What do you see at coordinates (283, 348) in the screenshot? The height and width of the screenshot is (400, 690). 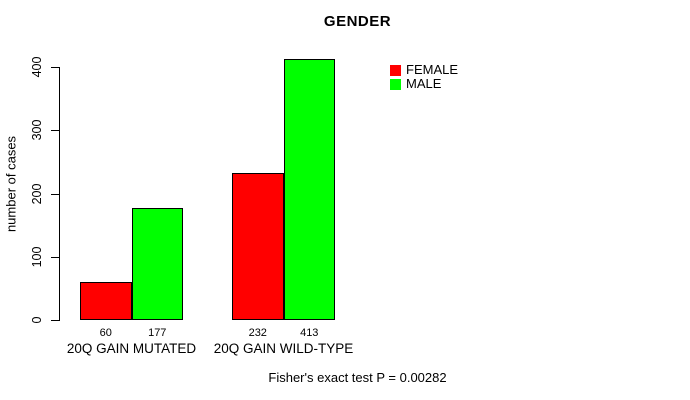 I see `x-axis-category-label: 20Q GAIN WILD-TYPE` at bounding box center [283, 348].